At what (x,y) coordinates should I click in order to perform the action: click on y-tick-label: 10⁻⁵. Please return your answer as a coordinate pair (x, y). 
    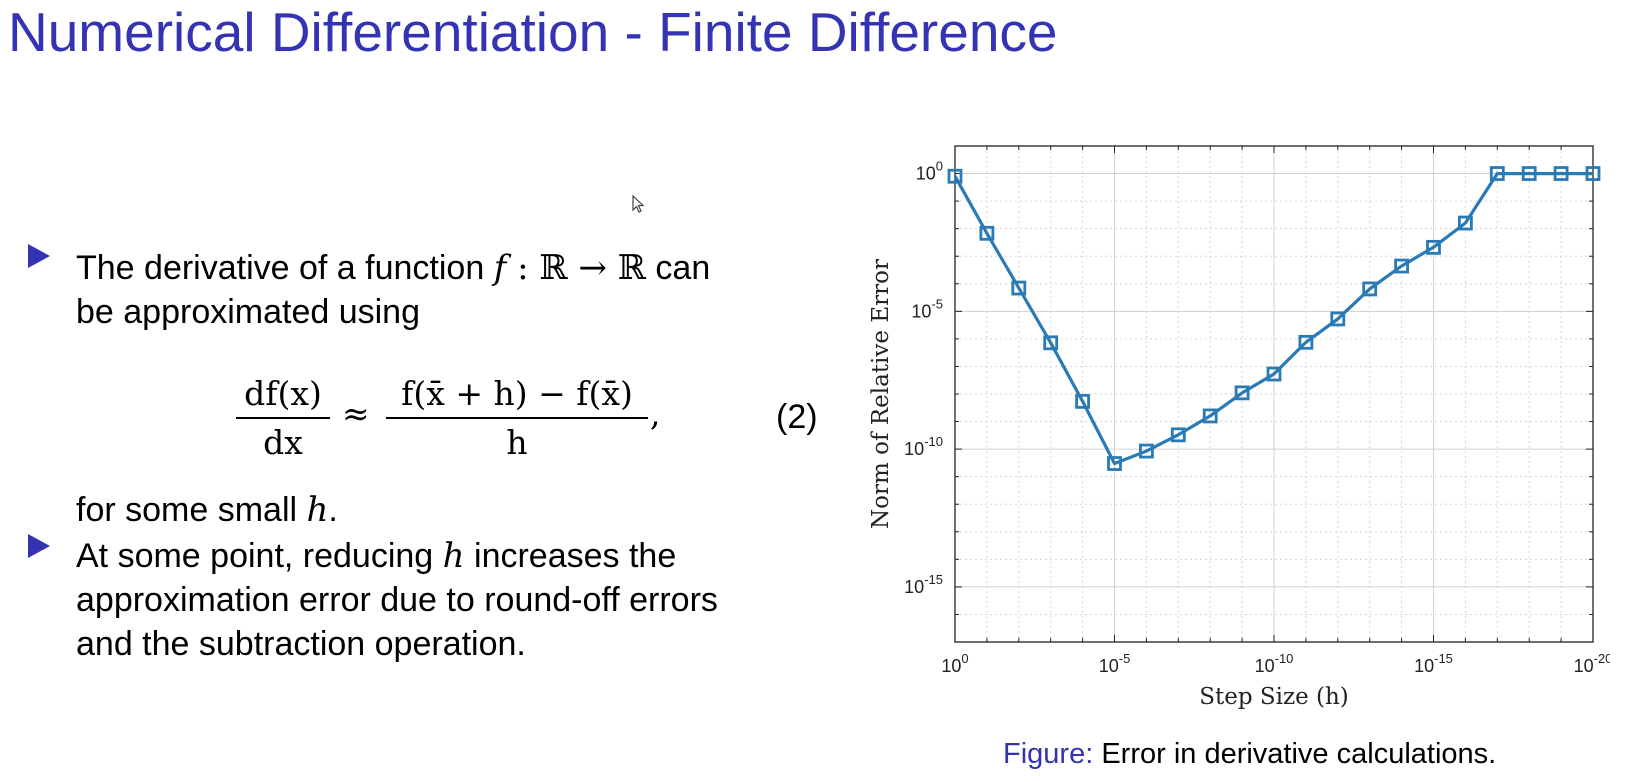
    Looking at the image, I should click on (927, 308).